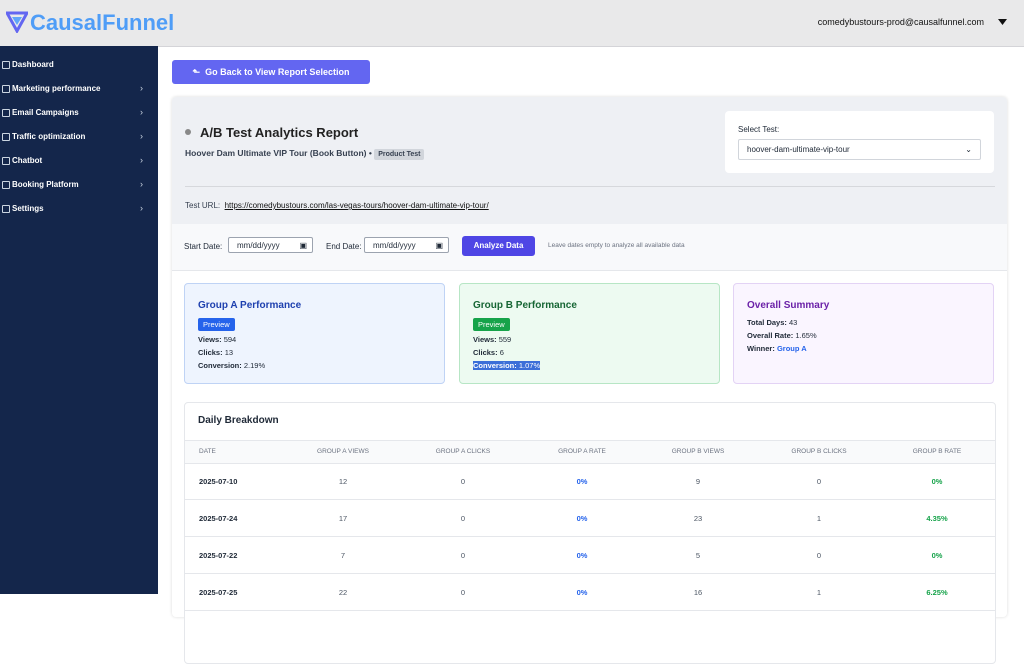  Describe the element at coordinates (217, 339) in the screenshot. I see `stat: Views: 594` at that location.